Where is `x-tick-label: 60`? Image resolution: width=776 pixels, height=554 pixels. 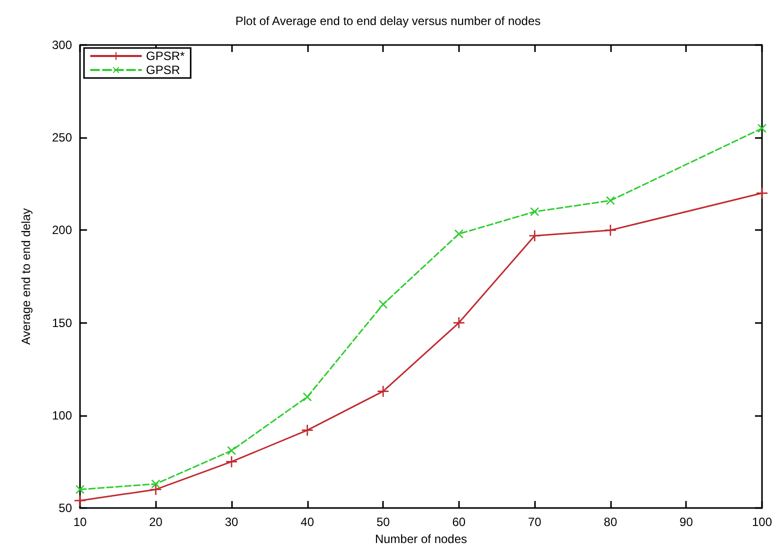 x-tick-label: 60 is located at coordinates (459, 522).